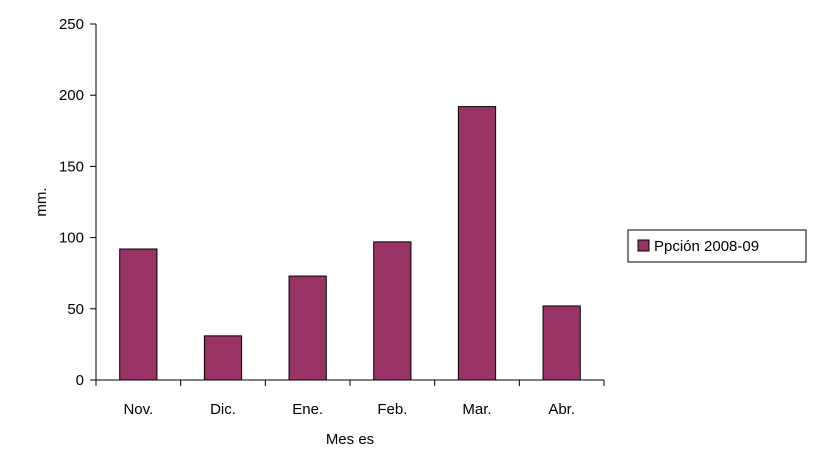 This screenshot has width=814, height=450. What do you see at coordinates (71, 24) in the screenshot?
I see `y-tick-label: 250` at bounding box center [71, 24].